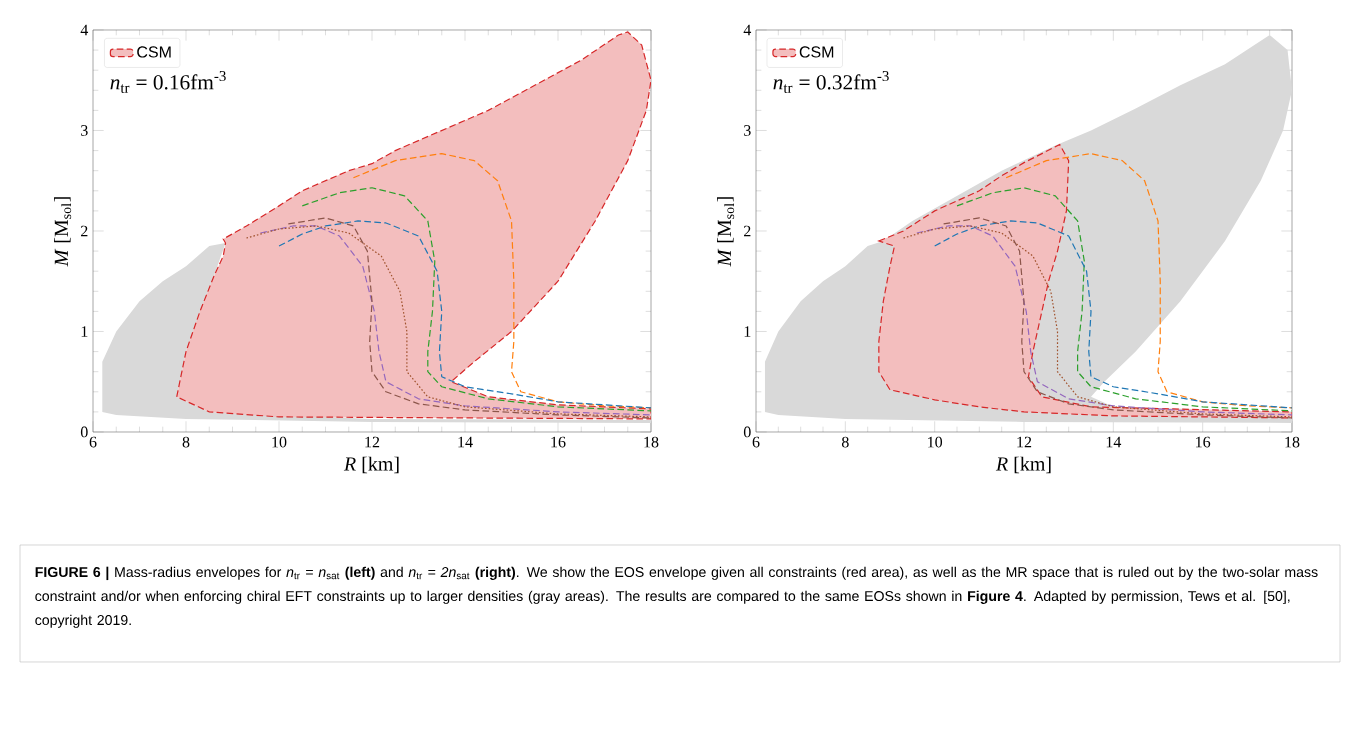  Describe the element at coordinates (168, 82) in the screenshot. I see `annotation: n$_{tr}$ = 0.16fm$^{-3}$` at that location.